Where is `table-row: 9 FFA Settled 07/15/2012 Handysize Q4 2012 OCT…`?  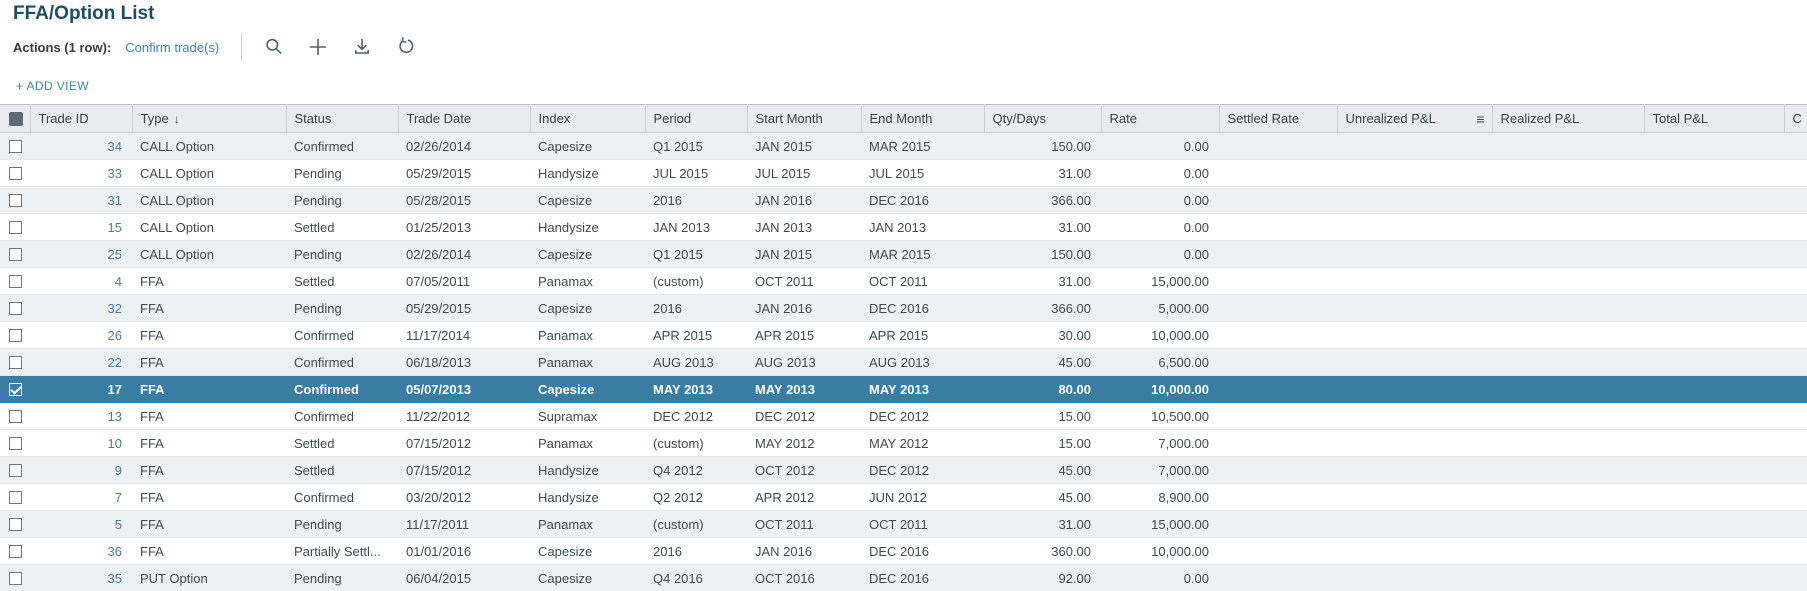
table-row: 9 FFA Settled 07/15/2012 Handysize Q4 2012 OCT… is located at coordinates (903, 470).